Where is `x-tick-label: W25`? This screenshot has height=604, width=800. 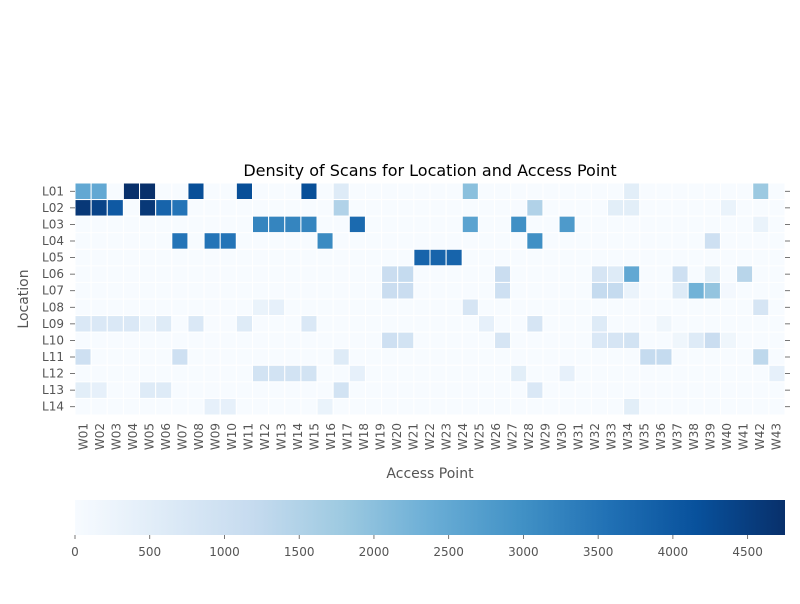 x-tick-label: W25 is located at coordinates (480, 436).